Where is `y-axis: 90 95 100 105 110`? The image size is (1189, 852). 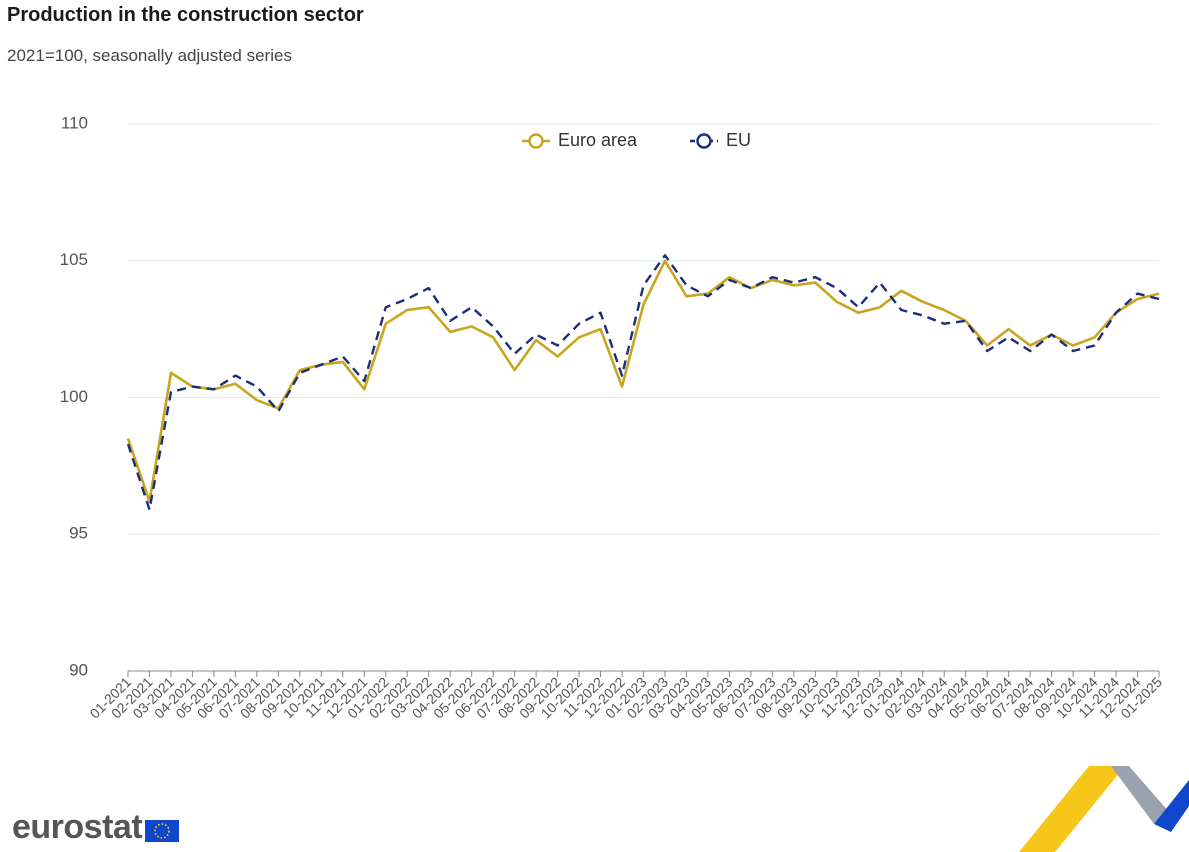
y-axis: 90 95 100 105 110 is located at coordinates (74, 396).